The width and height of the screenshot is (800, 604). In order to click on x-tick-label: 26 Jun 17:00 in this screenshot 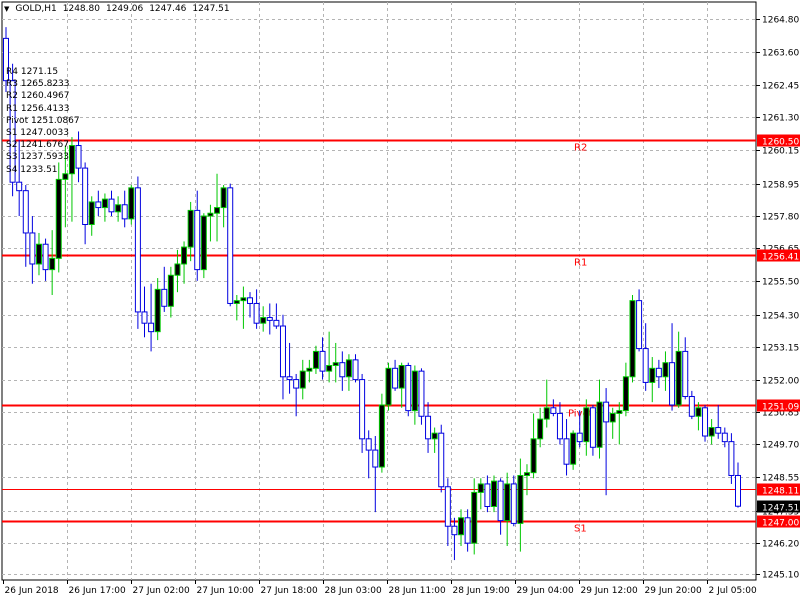, I will do `click(97, 591)`.